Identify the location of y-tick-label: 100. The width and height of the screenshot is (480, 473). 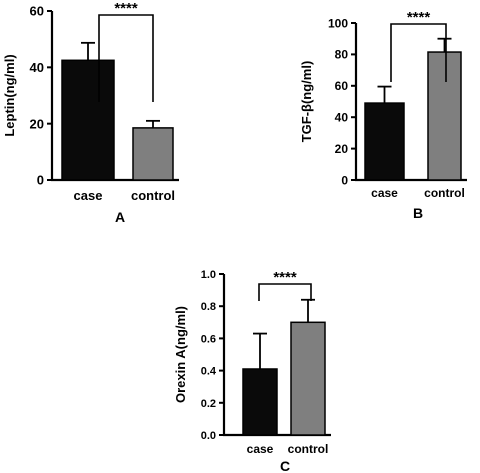
(338, 23).